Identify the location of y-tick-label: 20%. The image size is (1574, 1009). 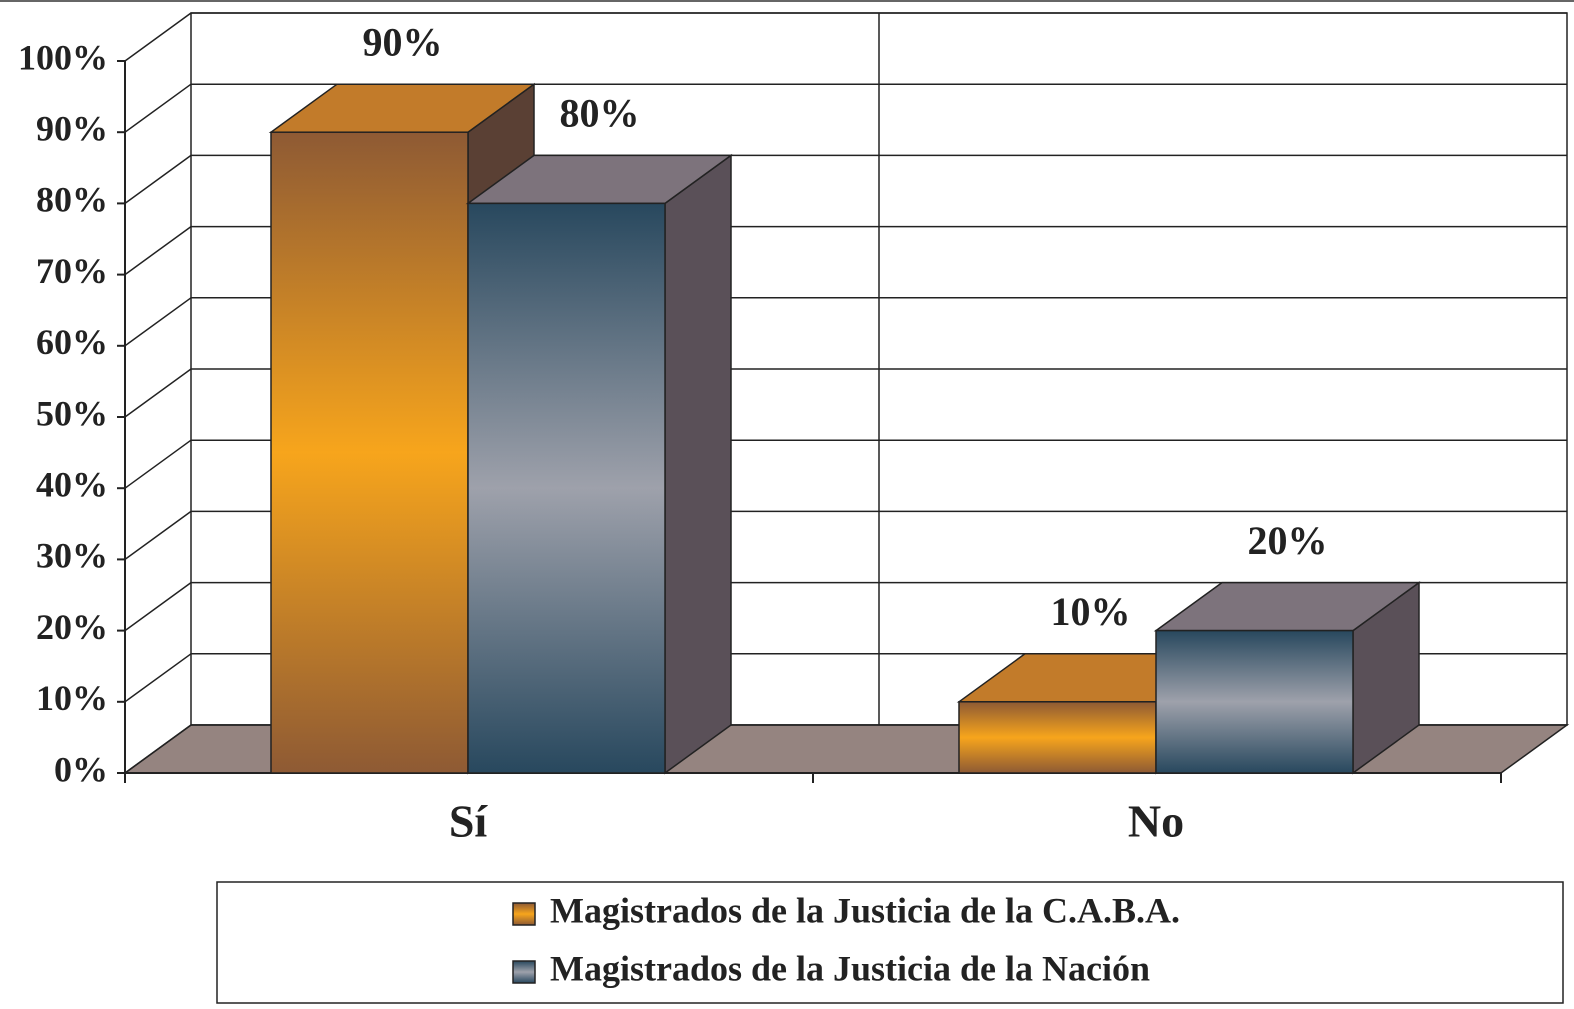
(72, 627).